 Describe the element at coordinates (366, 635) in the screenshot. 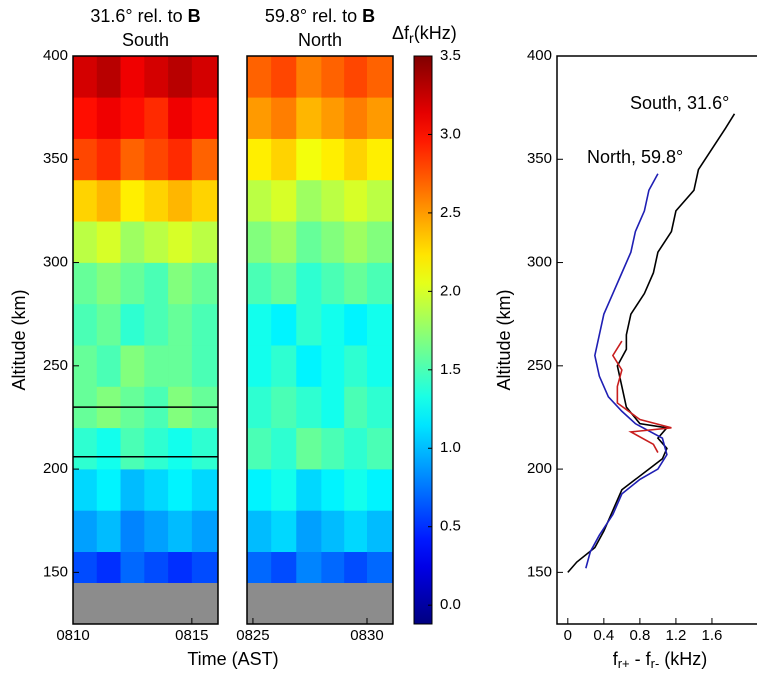

I see `x-tick-label: 0830` at that location.